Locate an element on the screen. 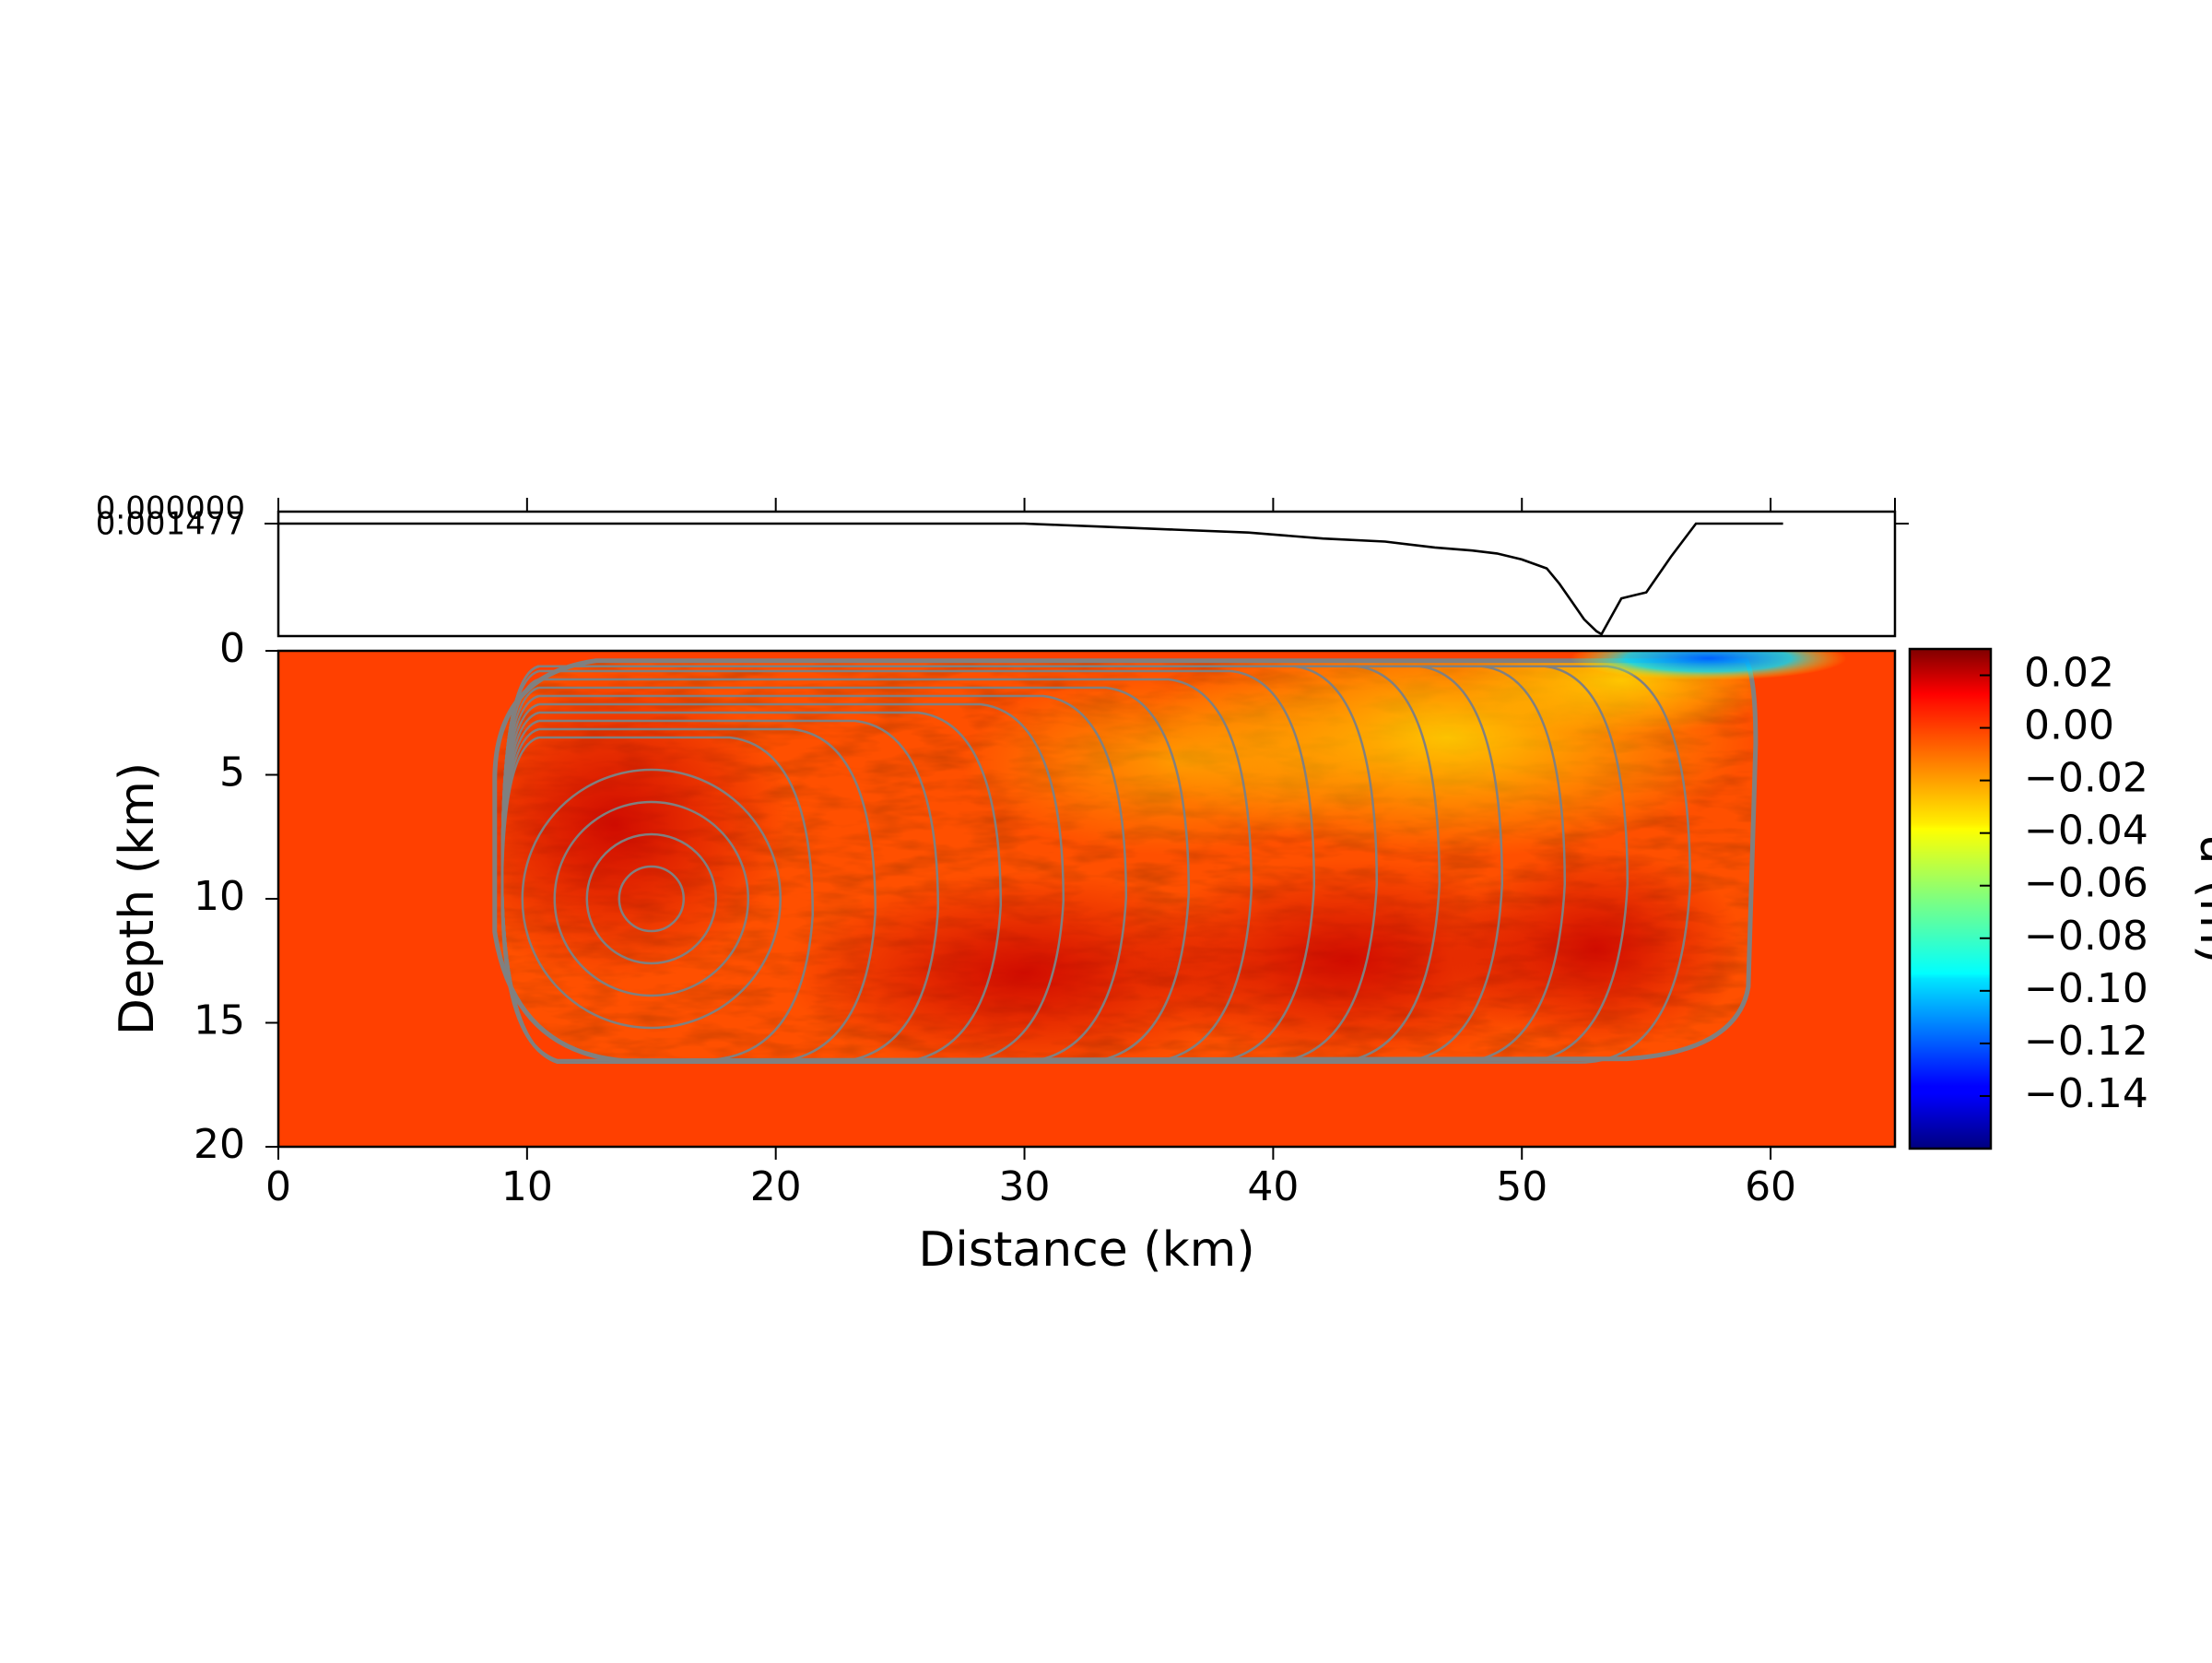  heatmap-x-ticks: 0 10 20 30 40 50 60 is located at coordinates (1030, 1178).